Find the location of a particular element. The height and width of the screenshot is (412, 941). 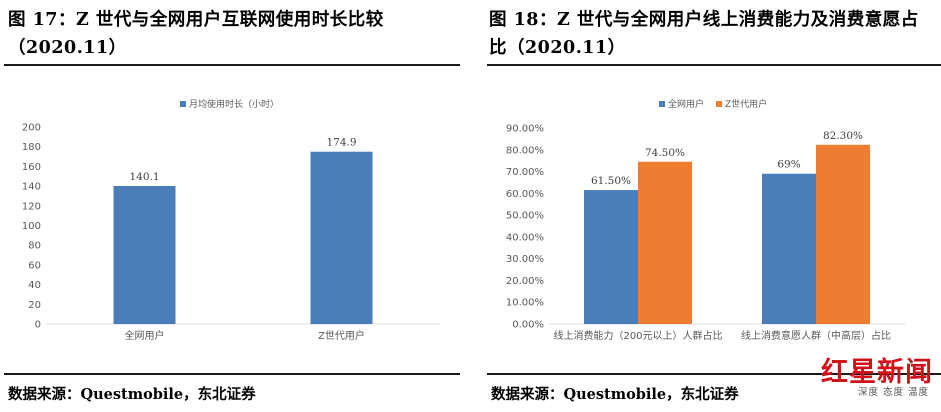

news-watermark: 红星新闻 深度 态度 温度 is located at coordinates (868, 375).